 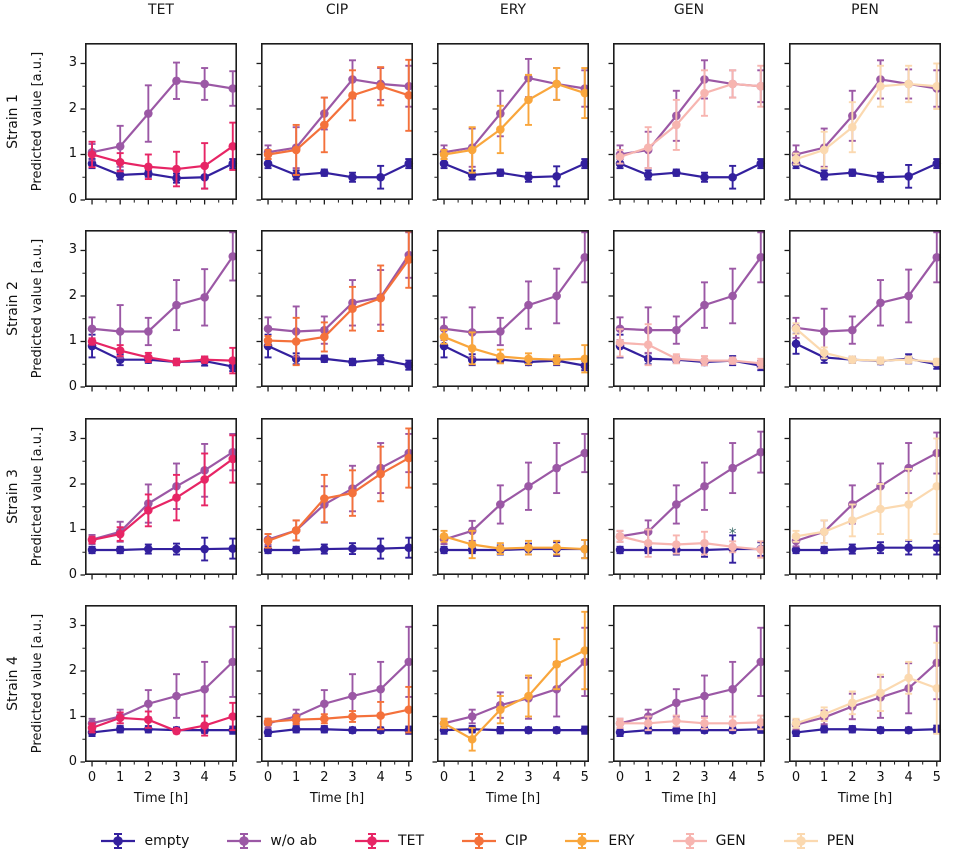 What do you see at coordinates (37, 308) in the screenshot?
I see `y-axis-title-row-2: Predicted value [a.u.]` at bounding box center [37, 308].